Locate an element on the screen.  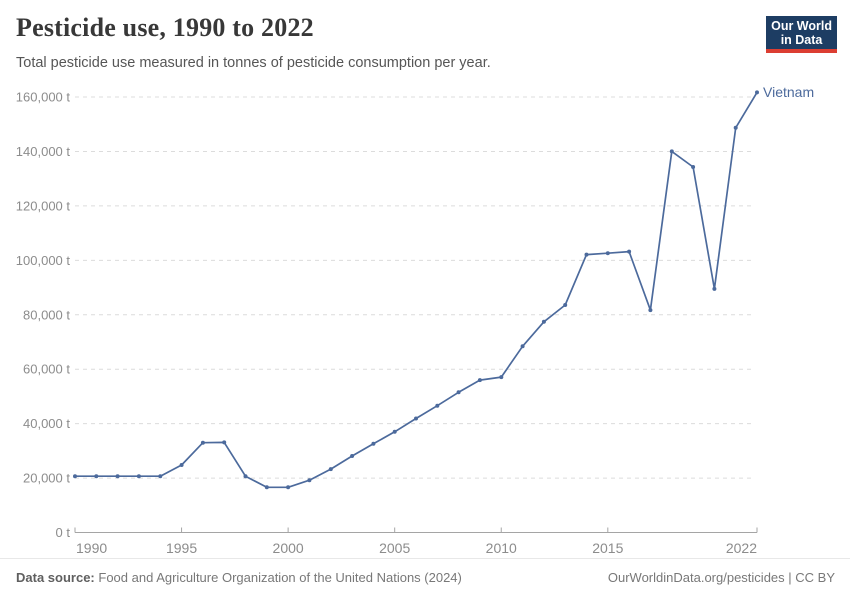
x-tick-label: 2005 is located at coordinates (394, 548).